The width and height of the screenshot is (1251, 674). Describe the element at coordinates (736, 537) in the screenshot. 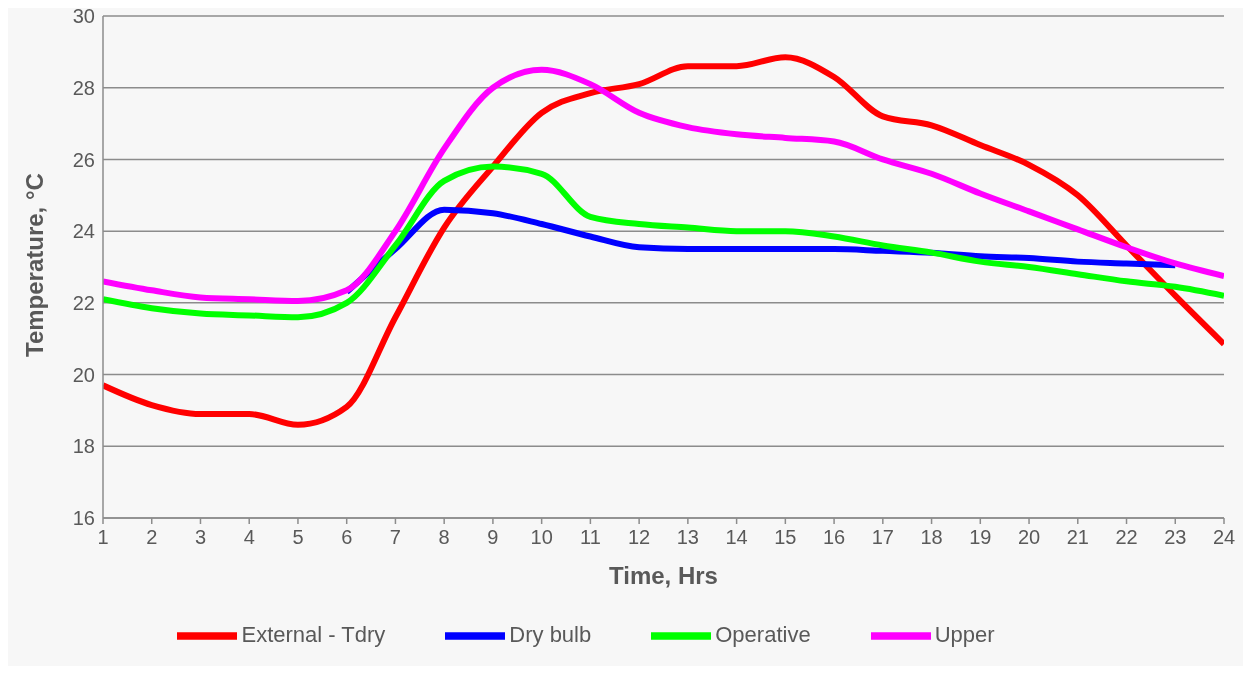

I see `x-tick-label: 14` at that location.